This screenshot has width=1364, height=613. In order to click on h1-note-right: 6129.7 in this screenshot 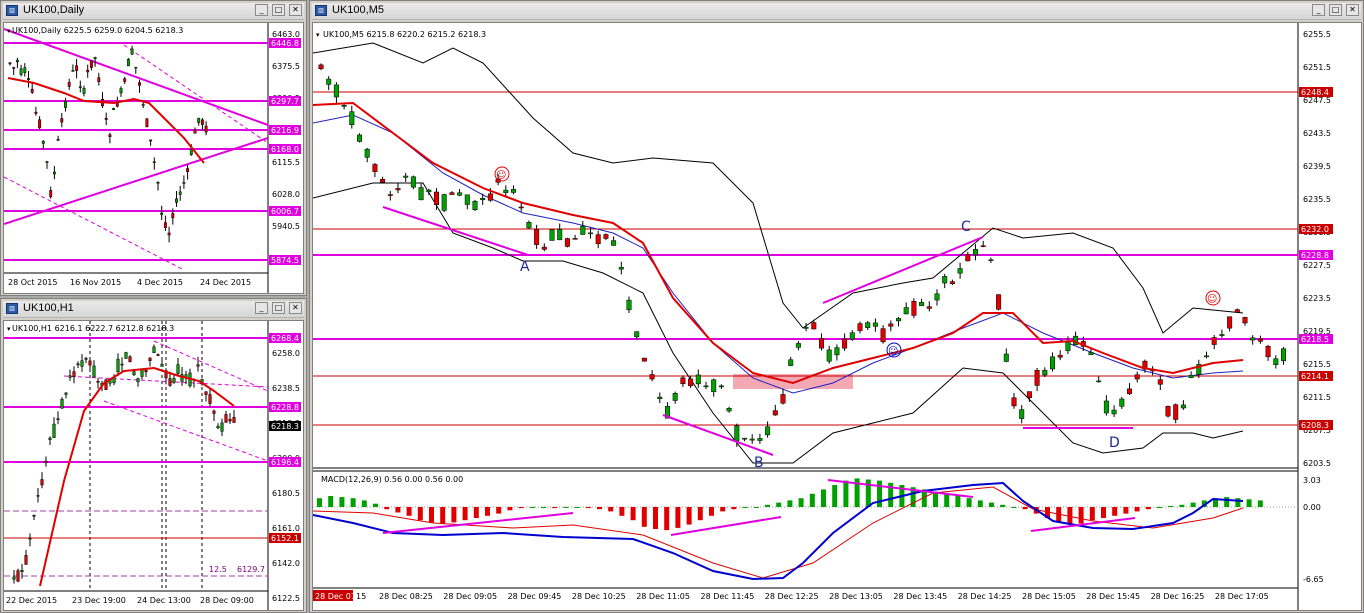, I will do `click(251, 569)`.